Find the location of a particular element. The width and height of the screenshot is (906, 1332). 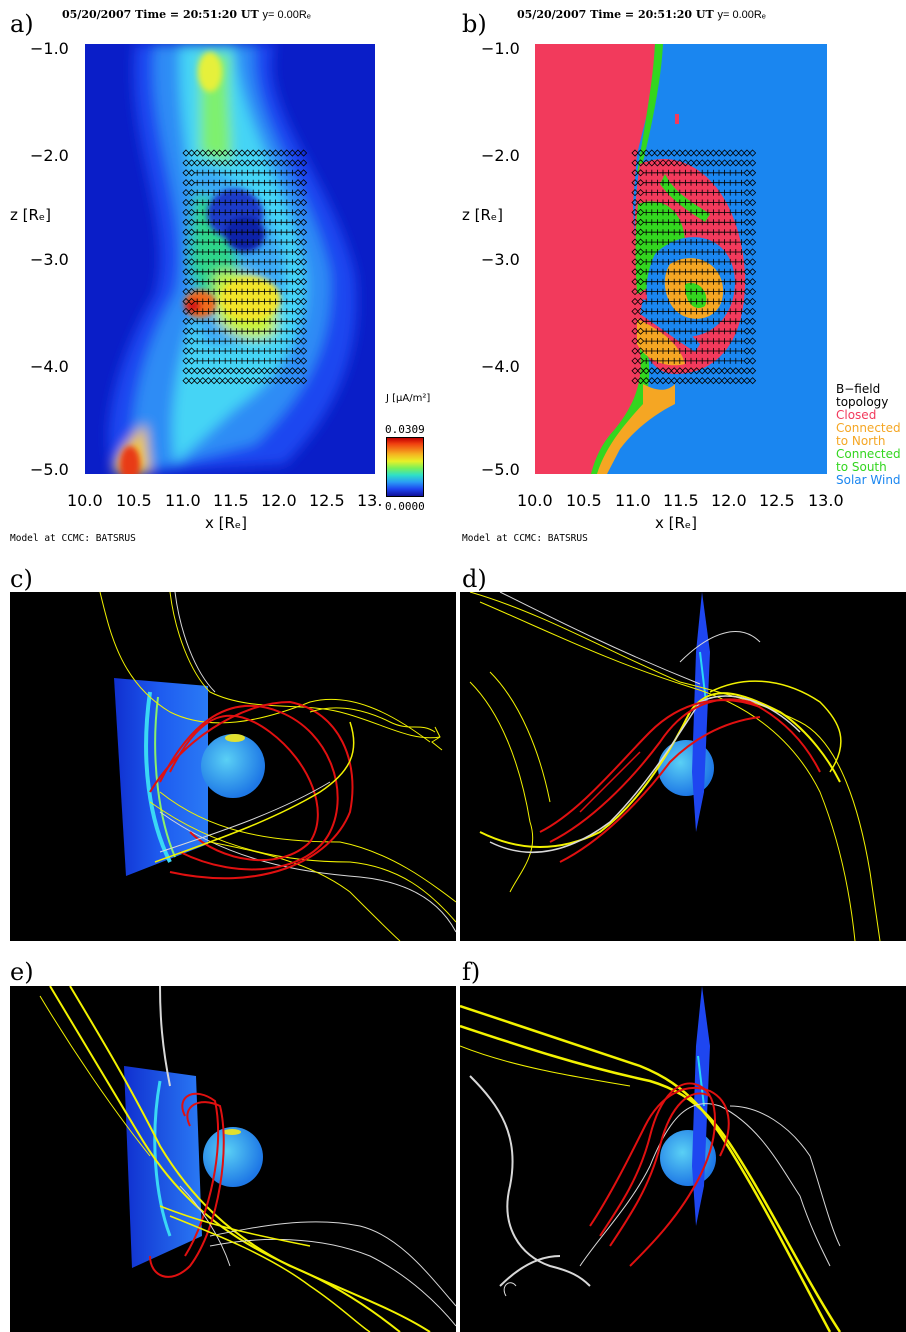

panel-b-ytick: −5.0 is located at coordinates (500, 469).